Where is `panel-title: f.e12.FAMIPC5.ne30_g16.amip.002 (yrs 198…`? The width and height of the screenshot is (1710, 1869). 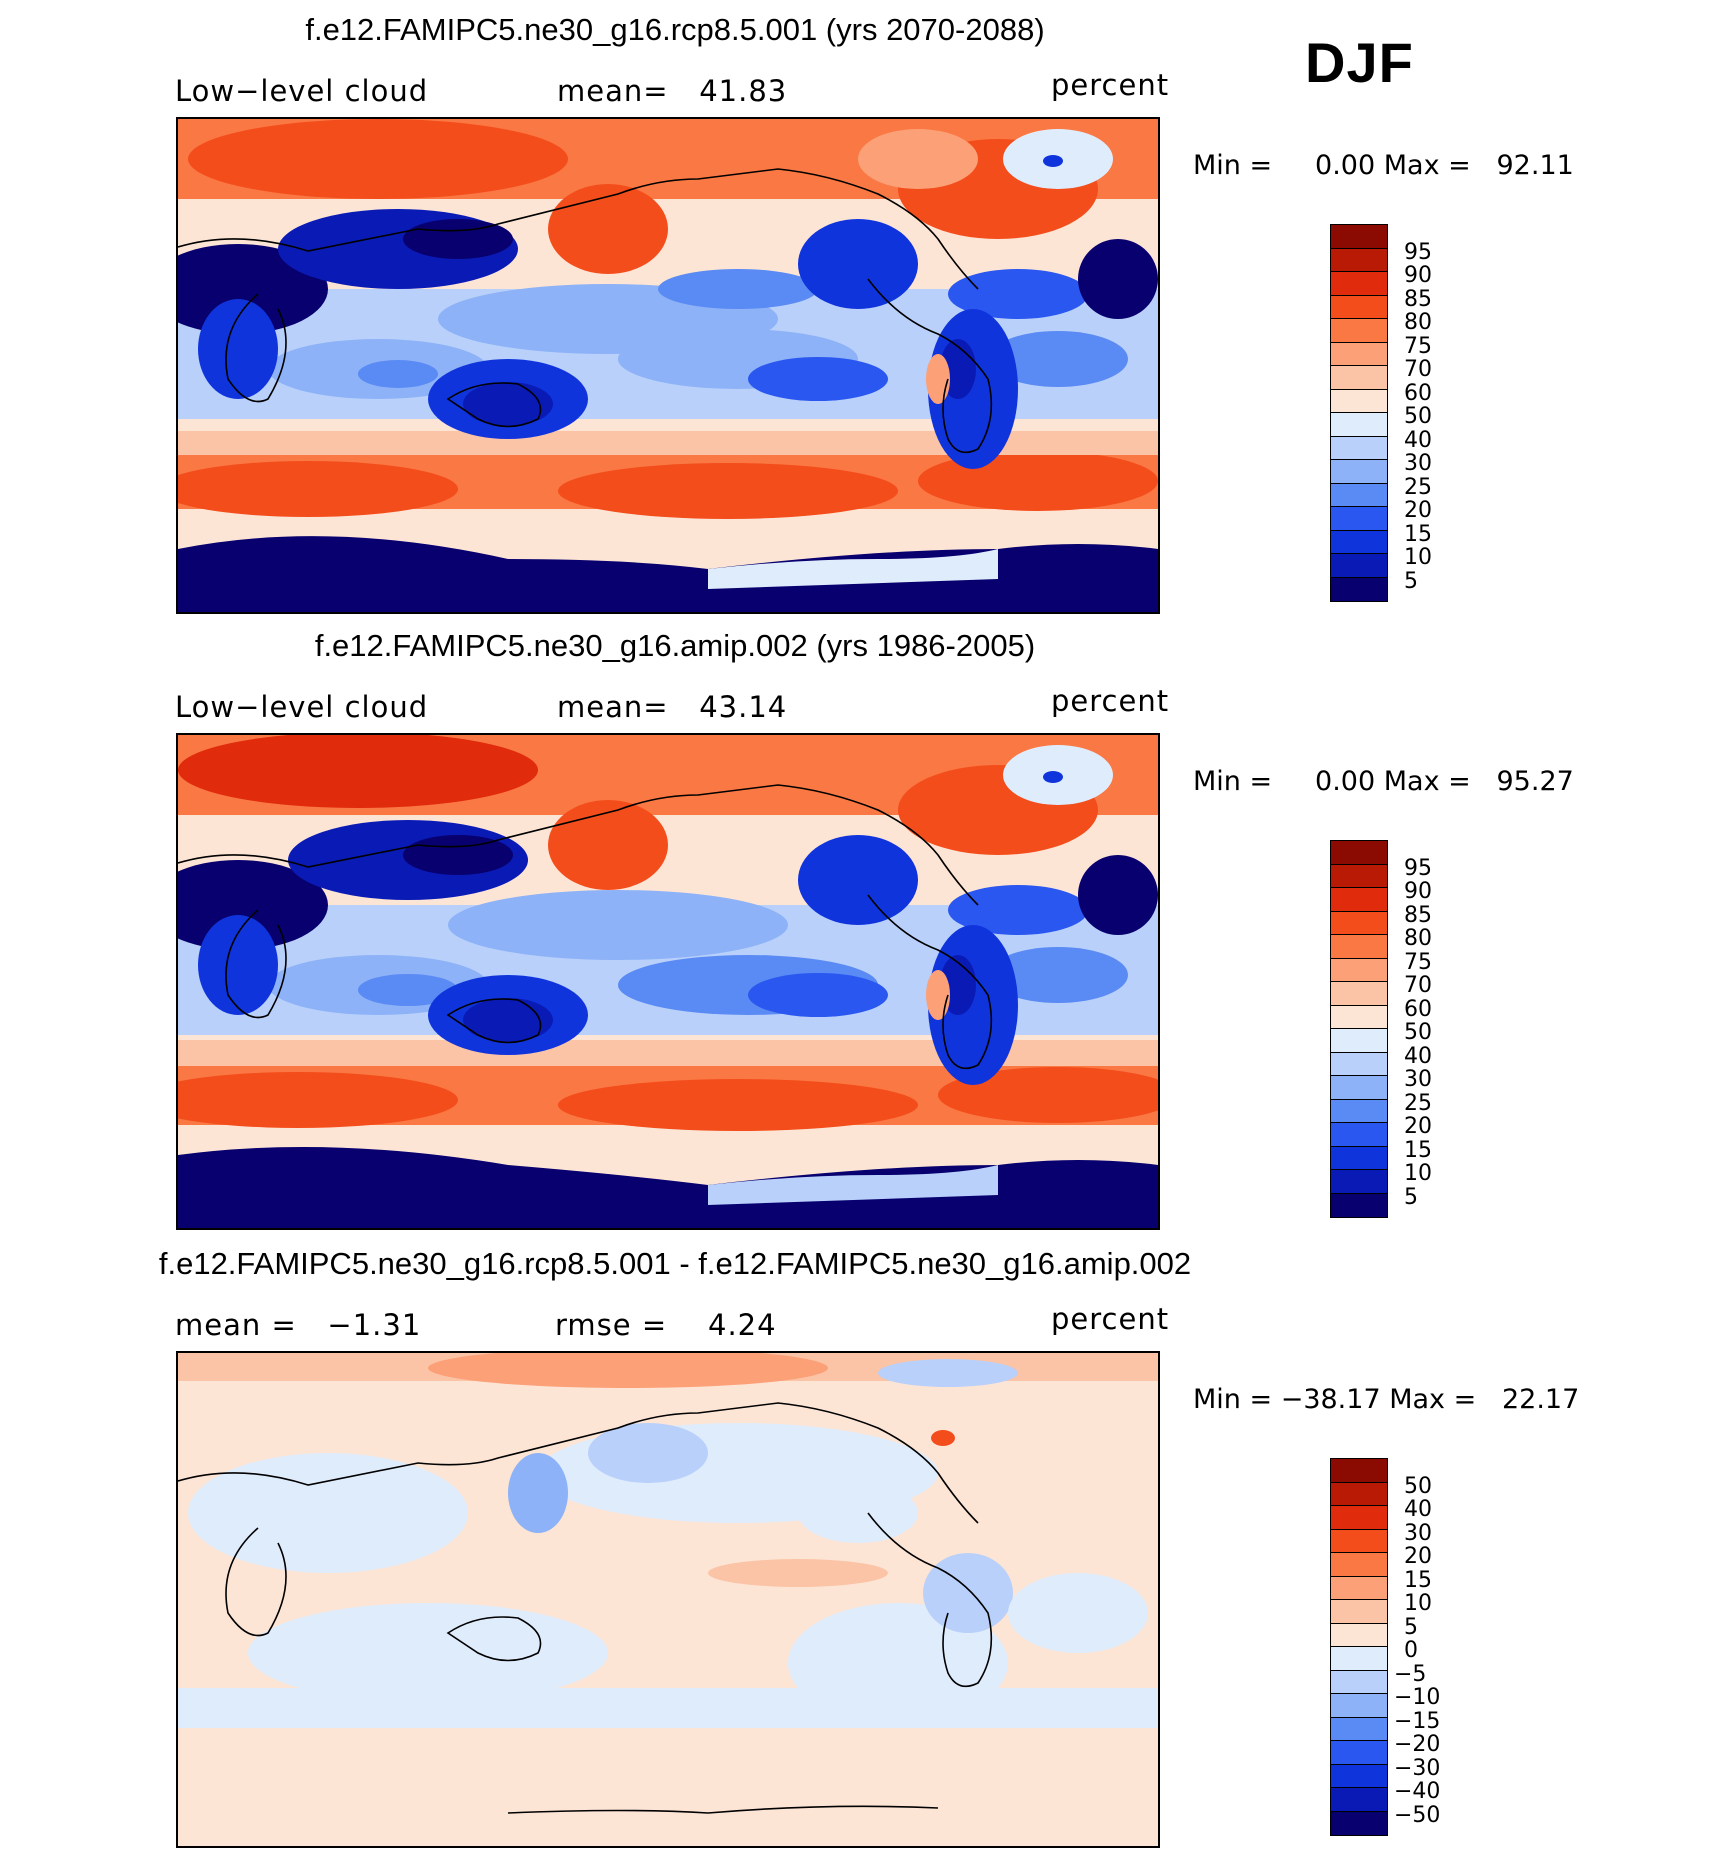
panel-title: f.e12.FAMIPC5.ne30_g16.amip.002 (yrs 198… is located at coordinates (675, 645).